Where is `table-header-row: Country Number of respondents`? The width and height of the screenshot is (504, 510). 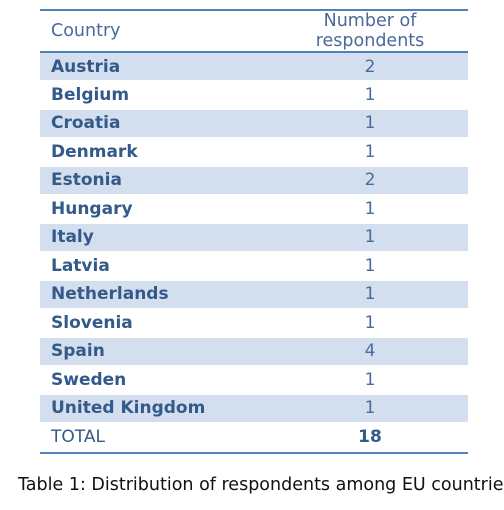
table-header-row: Country Number of respondents is located at coordinates (254, 31).